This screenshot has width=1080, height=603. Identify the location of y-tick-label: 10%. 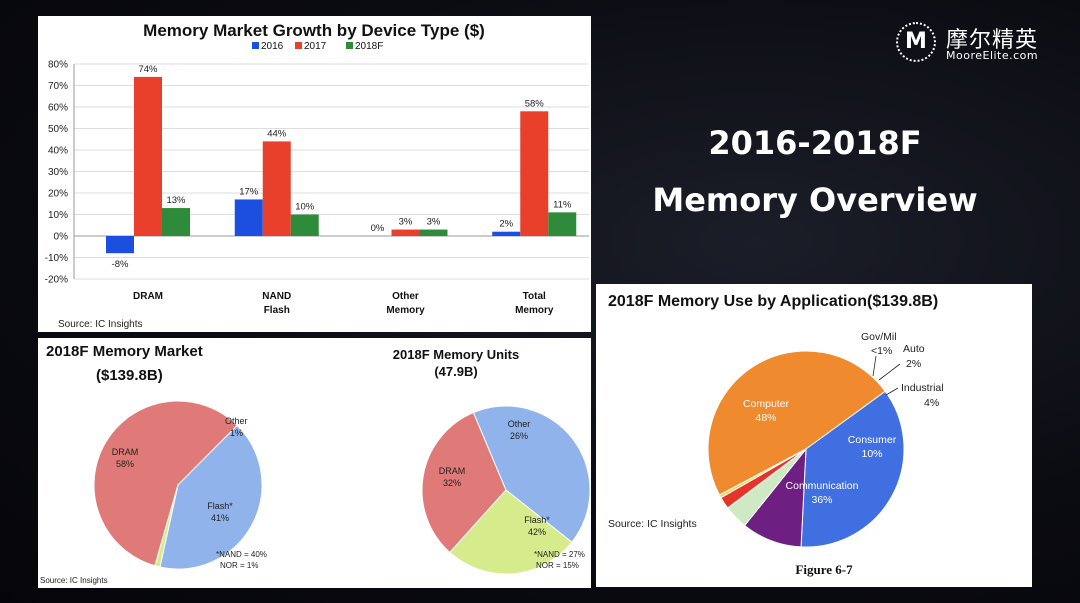
(58, 215).